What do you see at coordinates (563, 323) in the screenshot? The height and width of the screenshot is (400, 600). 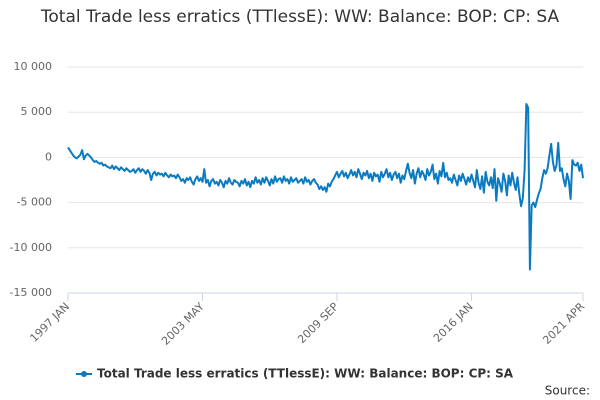 I see `x-tick-label: 2021 APR` at bounding box center [563, 323].